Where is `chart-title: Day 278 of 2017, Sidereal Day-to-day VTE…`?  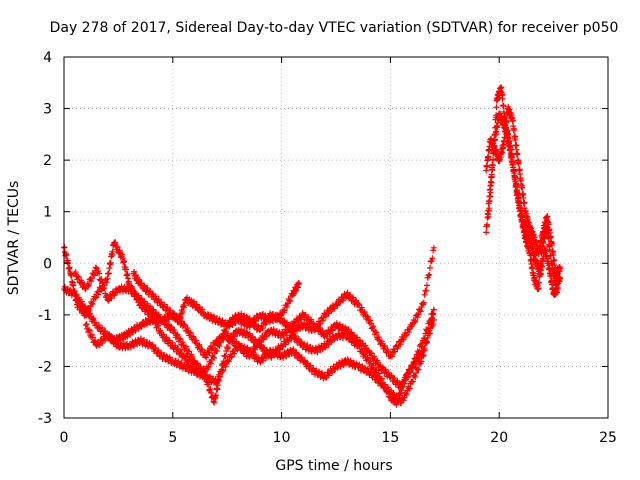 chart-title: Day 278 of 2017, Sidereal Day-to-day VTE… is located at coordinates (334, 28).